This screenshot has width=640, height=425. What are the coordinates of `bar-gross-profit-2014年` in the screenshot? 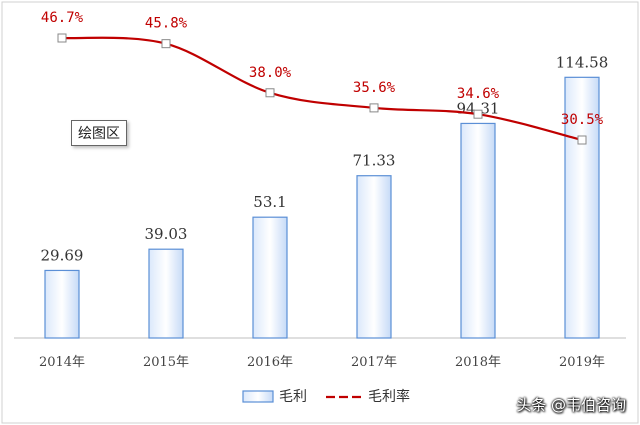 It's located at (62, 304).